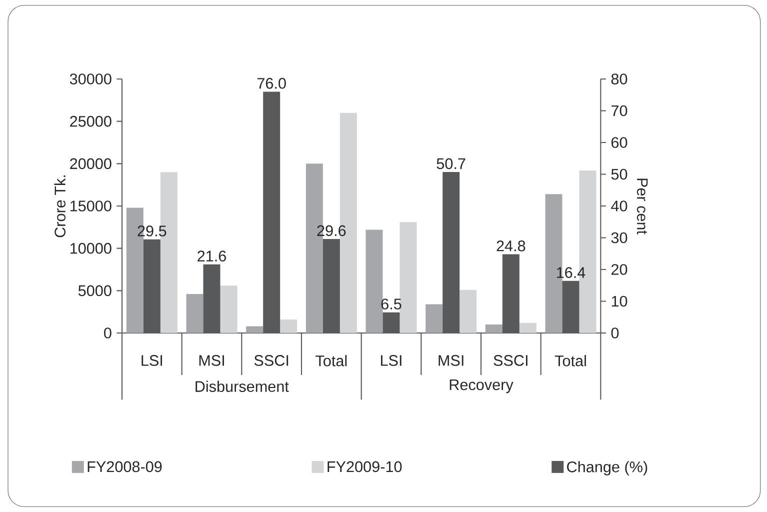  What do you see at coordinates (91, 164) in the screenshot?
I see `y-tick-label: 20000` at bounding box center [91, 164].